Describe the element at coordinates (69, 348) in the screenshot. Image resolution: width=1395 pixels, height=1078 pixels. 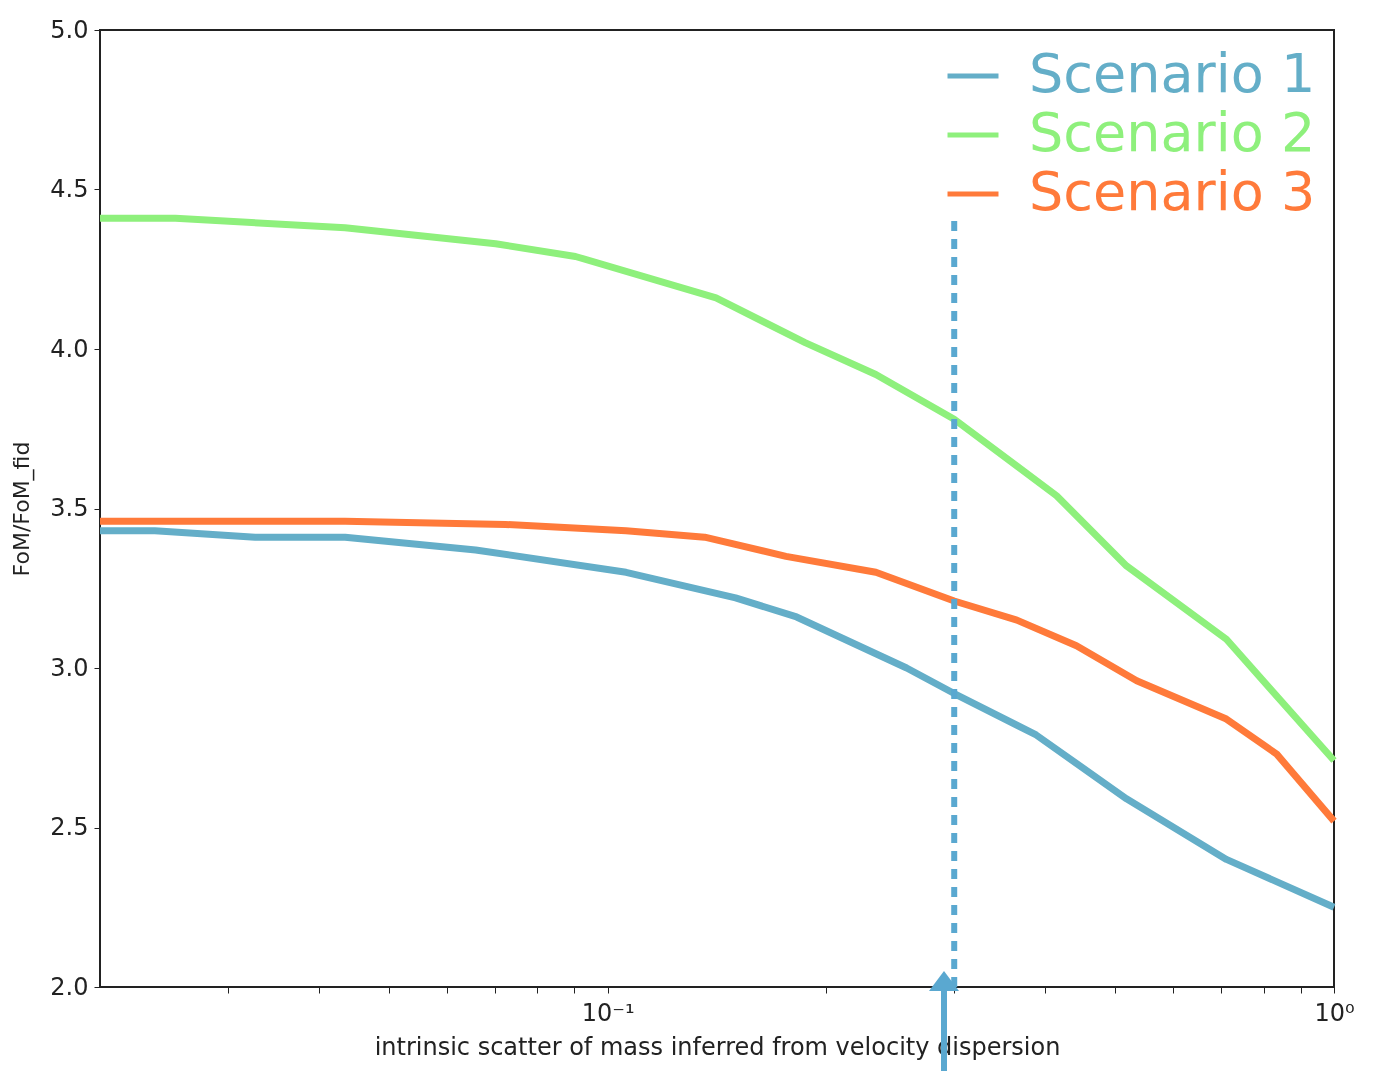
I see `y-tick-label: 4.0` at that location.